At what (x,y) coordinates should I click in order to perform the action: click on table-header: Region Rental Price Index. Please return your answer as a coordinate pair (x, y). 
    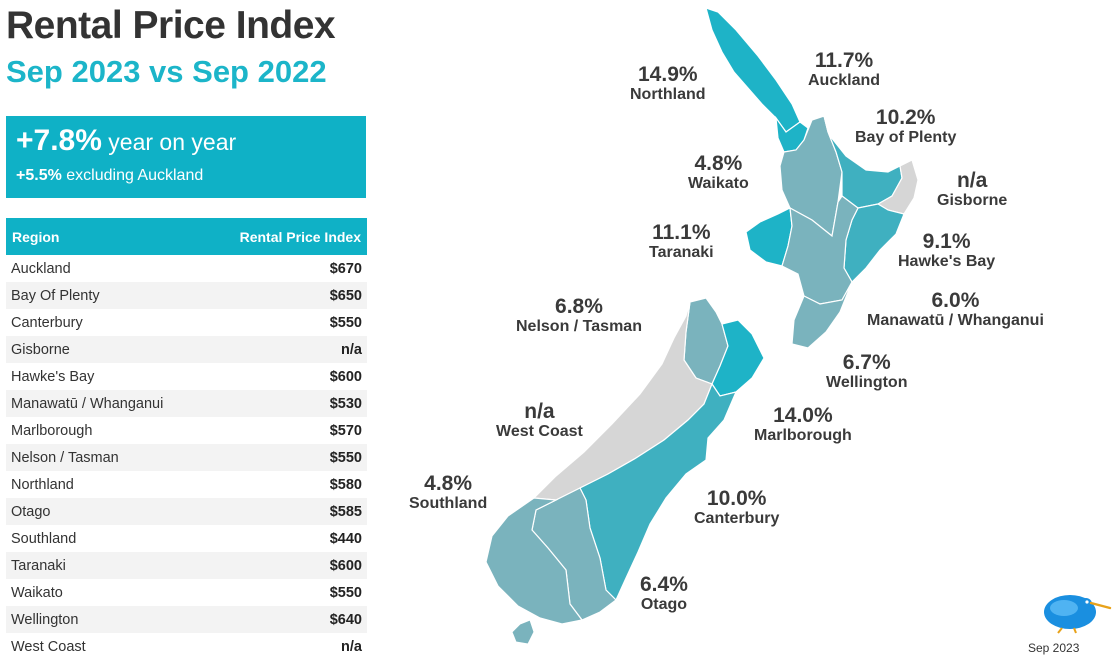
    Looking at the image, I should click on (186, 236).